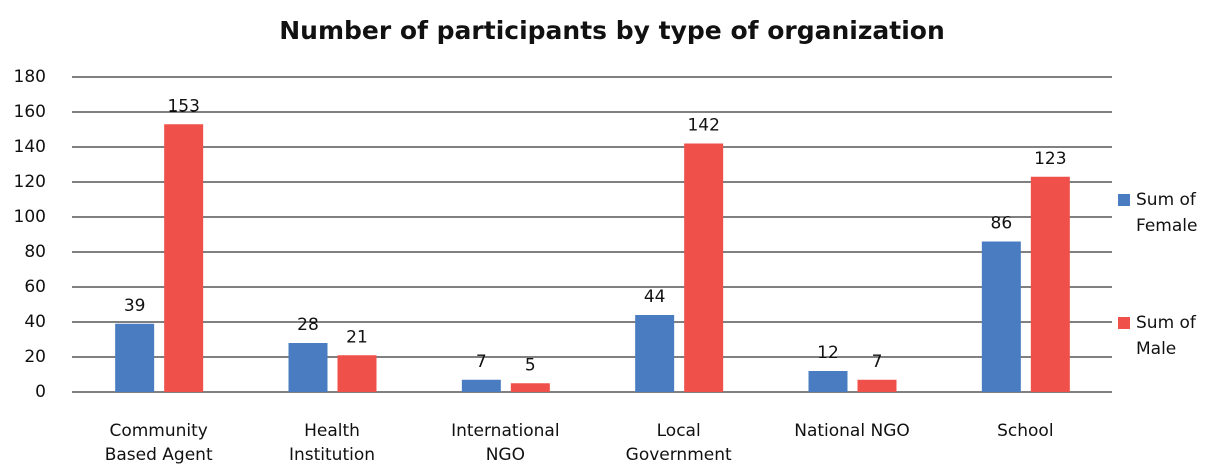  Describe the element at coordinates (1050, 159) in the screenshot. I see `value-label: 123` at that location.